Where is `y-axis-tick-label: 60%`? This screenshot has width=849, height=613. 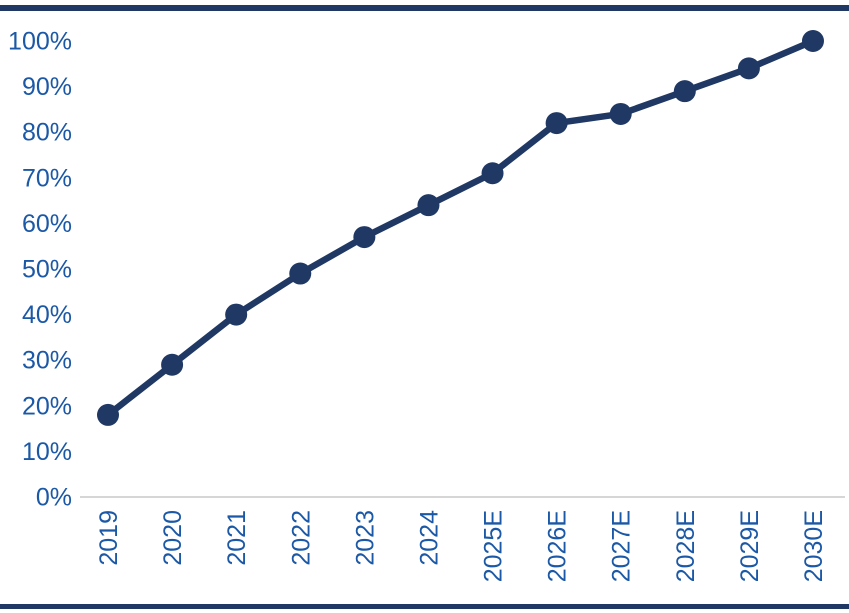 y-axis-tick-label: 60% is located at coordinates (47, 224).